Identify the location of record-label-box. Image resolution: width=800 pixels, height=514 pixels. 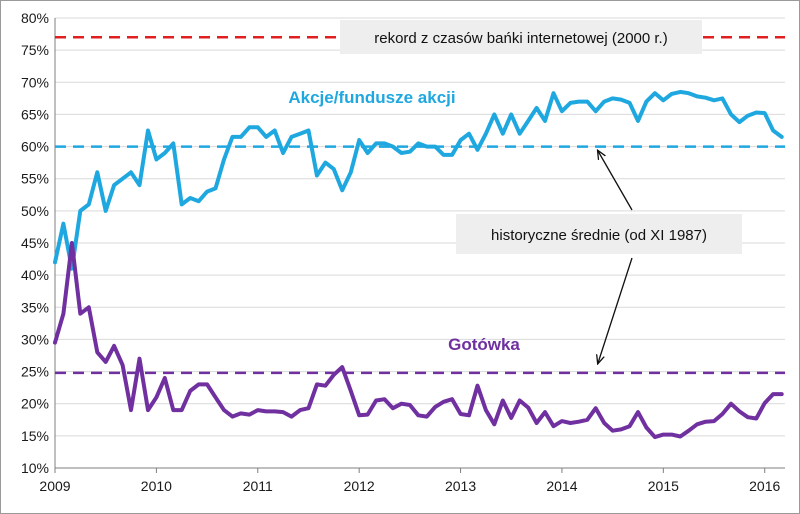
(521, 37).